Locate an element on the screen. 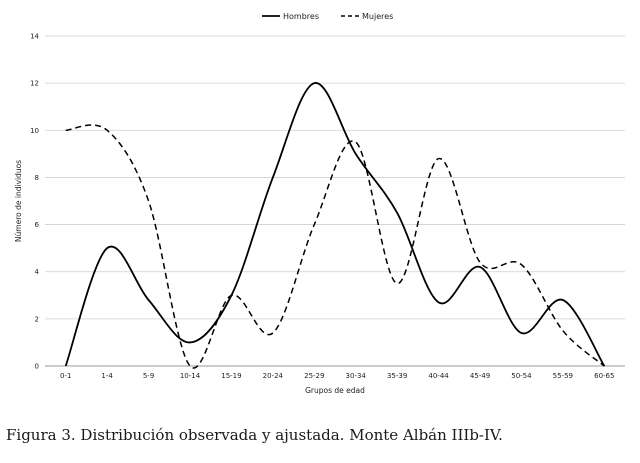  y-tick-label: 10 is located at coordinates (34, 131).